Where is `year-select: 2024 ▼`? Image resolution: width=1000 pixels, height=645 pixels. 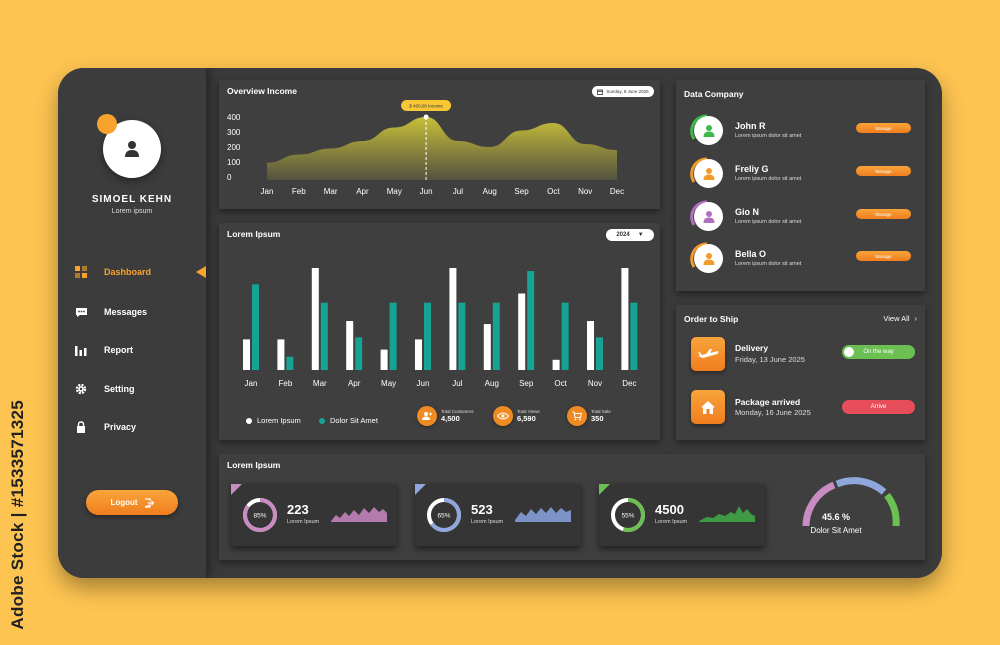
year-select: 2024 ▼ is located at coordinates (630, 235).